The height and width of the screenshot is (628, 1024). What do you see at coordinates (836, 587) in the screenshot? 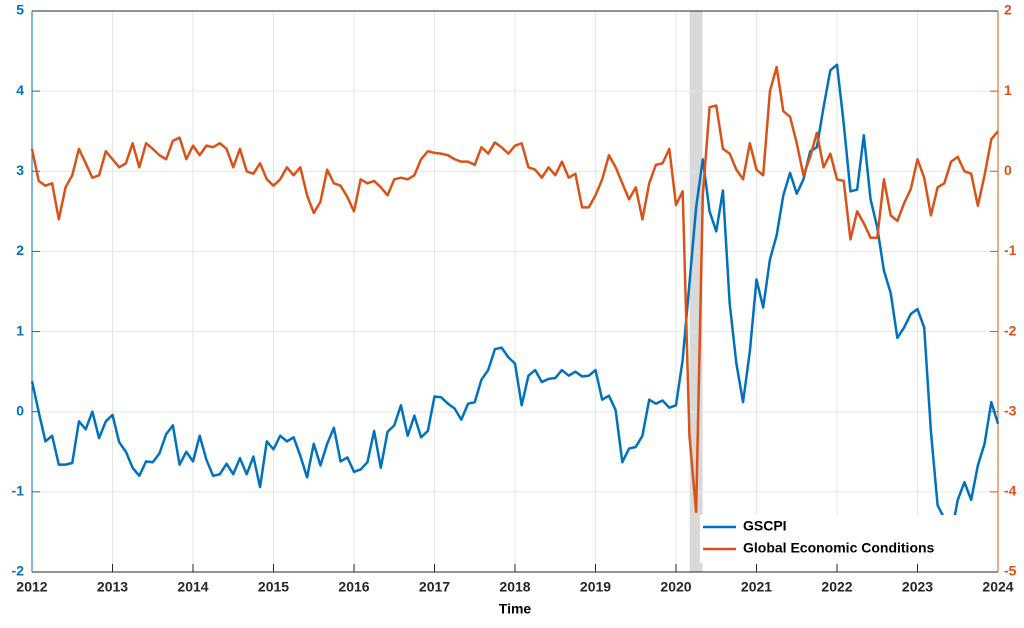
I see `x-tick-label: 2022` at bounding box center [836, 587].